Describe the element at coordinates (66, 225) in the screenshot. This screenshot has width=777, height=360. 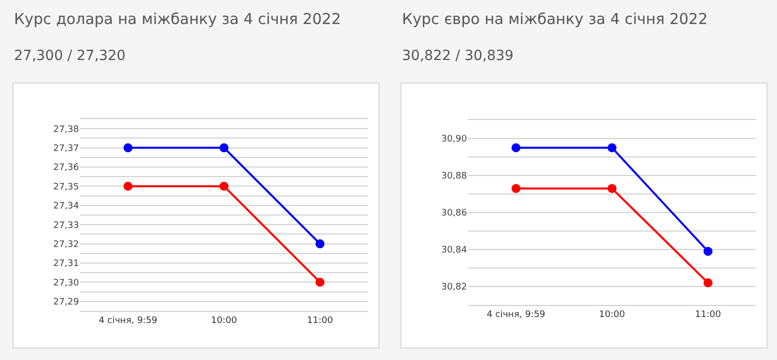
I see `y-tick-label: 27,33` at that location.